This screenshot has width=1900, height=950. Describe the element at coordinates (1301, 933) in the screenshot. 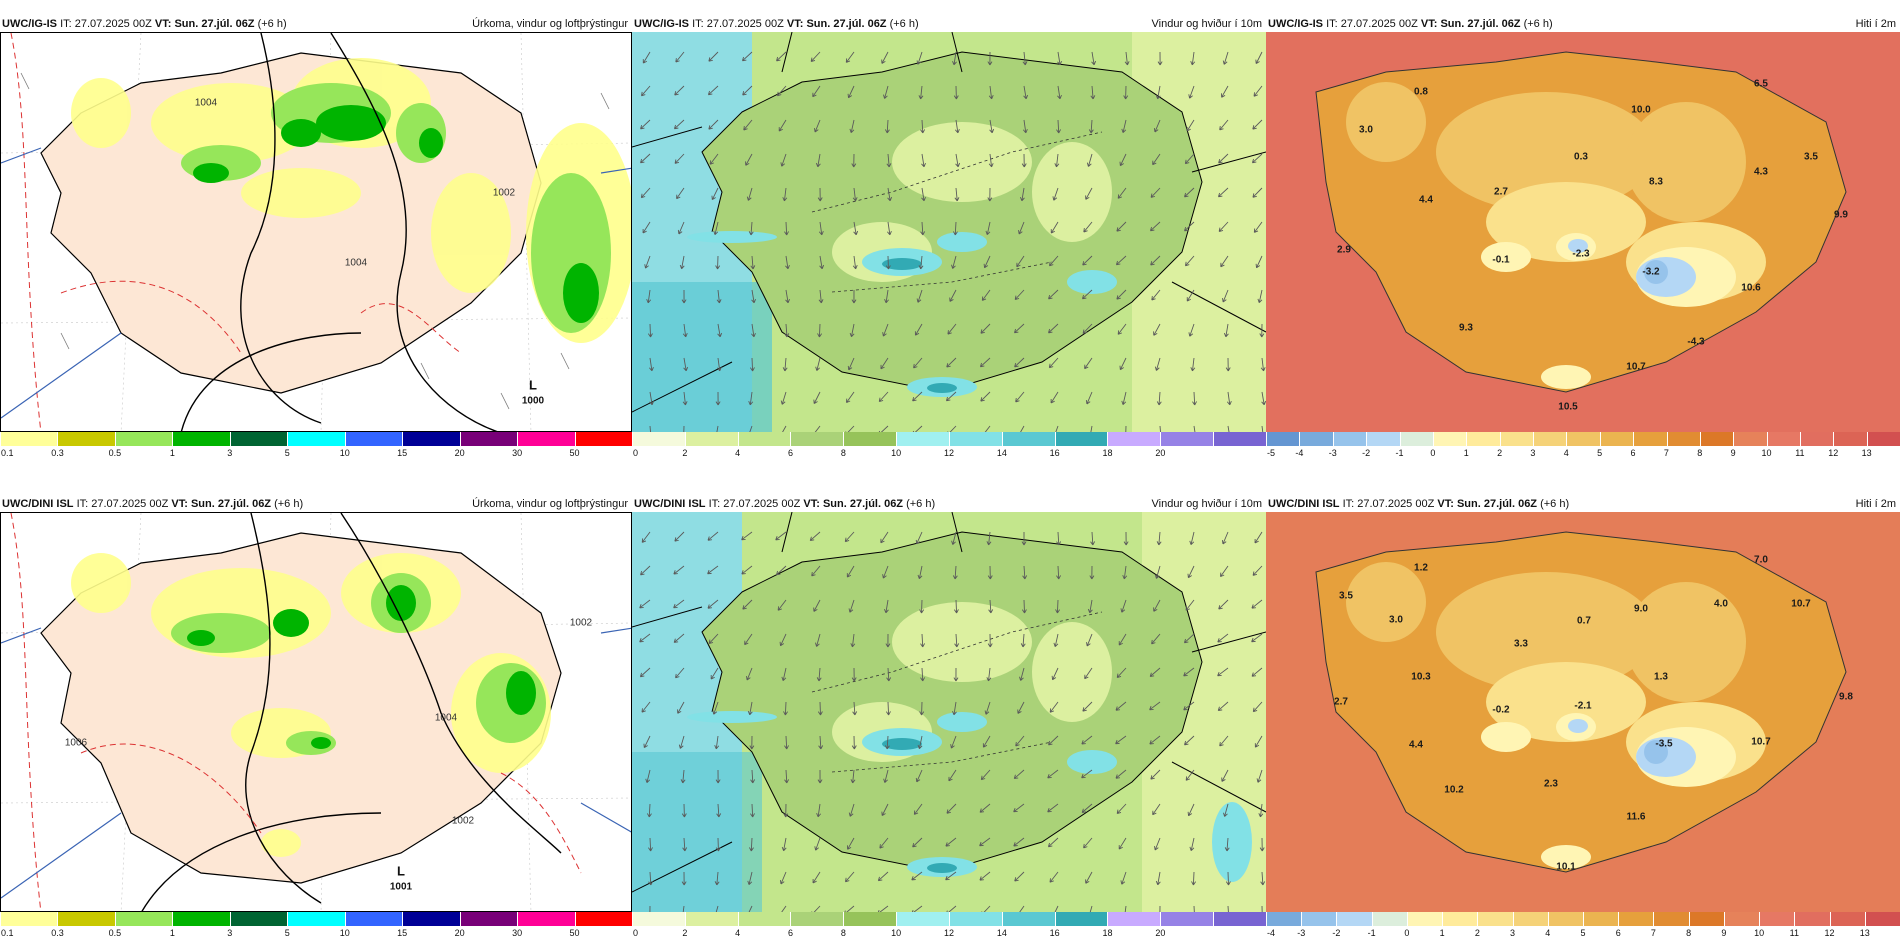

I see `colorbar-tick-label: -3` at that location.